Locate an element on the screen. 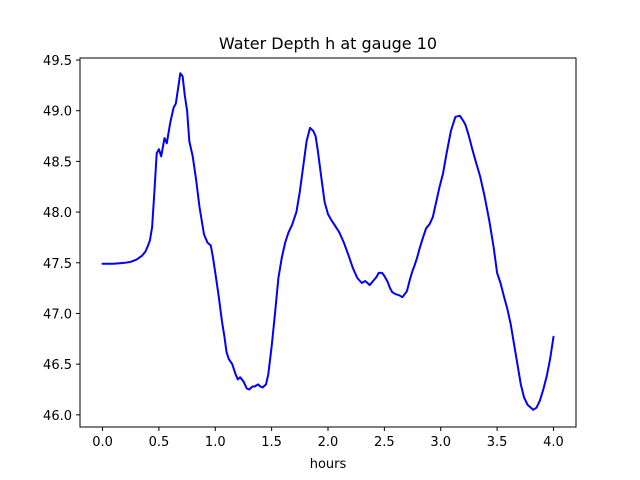 This screenshot has width=640, height=480. y-tick-label: 46.5 is located at coordinates (57, 365).